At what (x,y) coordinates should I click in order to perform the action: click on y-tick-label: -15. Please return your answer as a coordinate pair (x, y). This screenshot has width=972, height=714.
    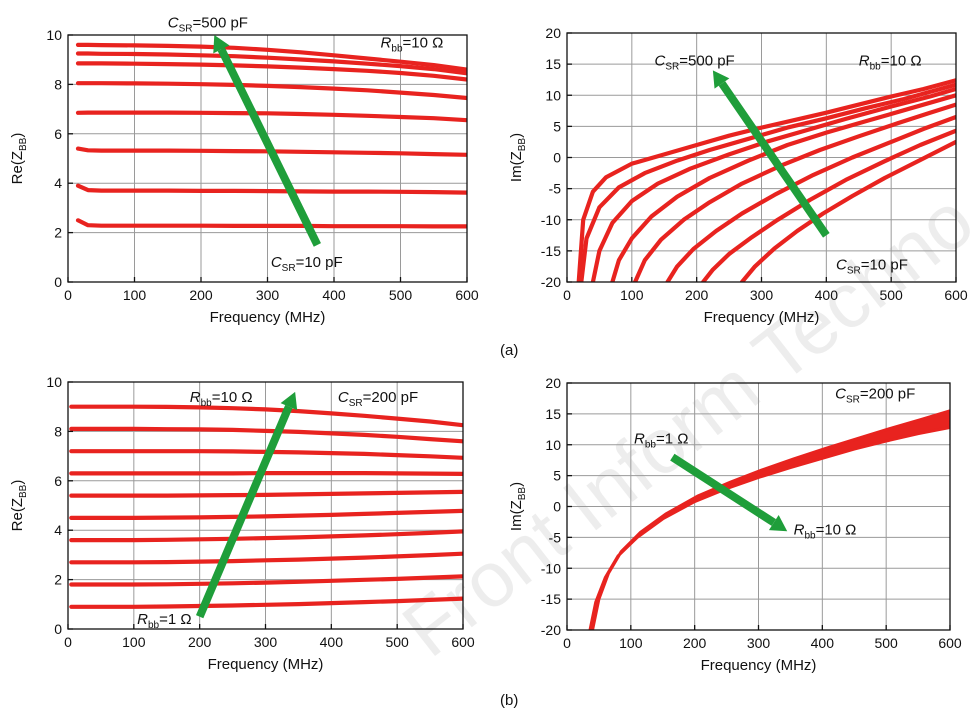
    Looking at the image, I should click on (551, 251).